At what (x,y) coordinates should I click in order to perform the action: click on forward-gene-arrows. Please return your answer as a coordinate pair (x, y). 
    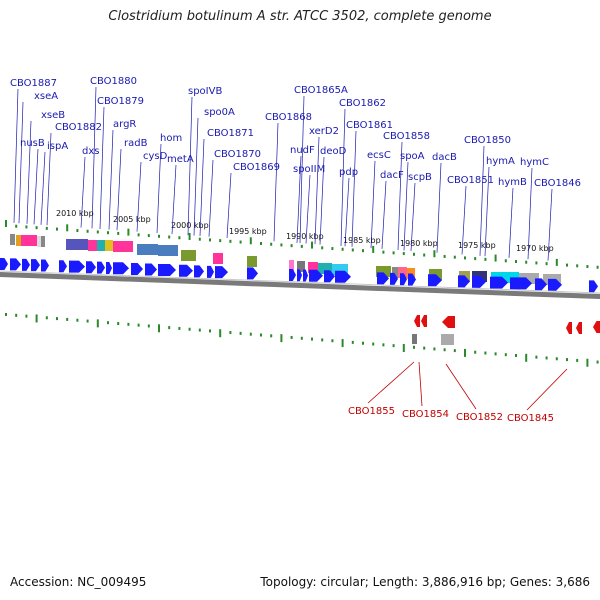
    Looking at the image, I should click on (299, 275).